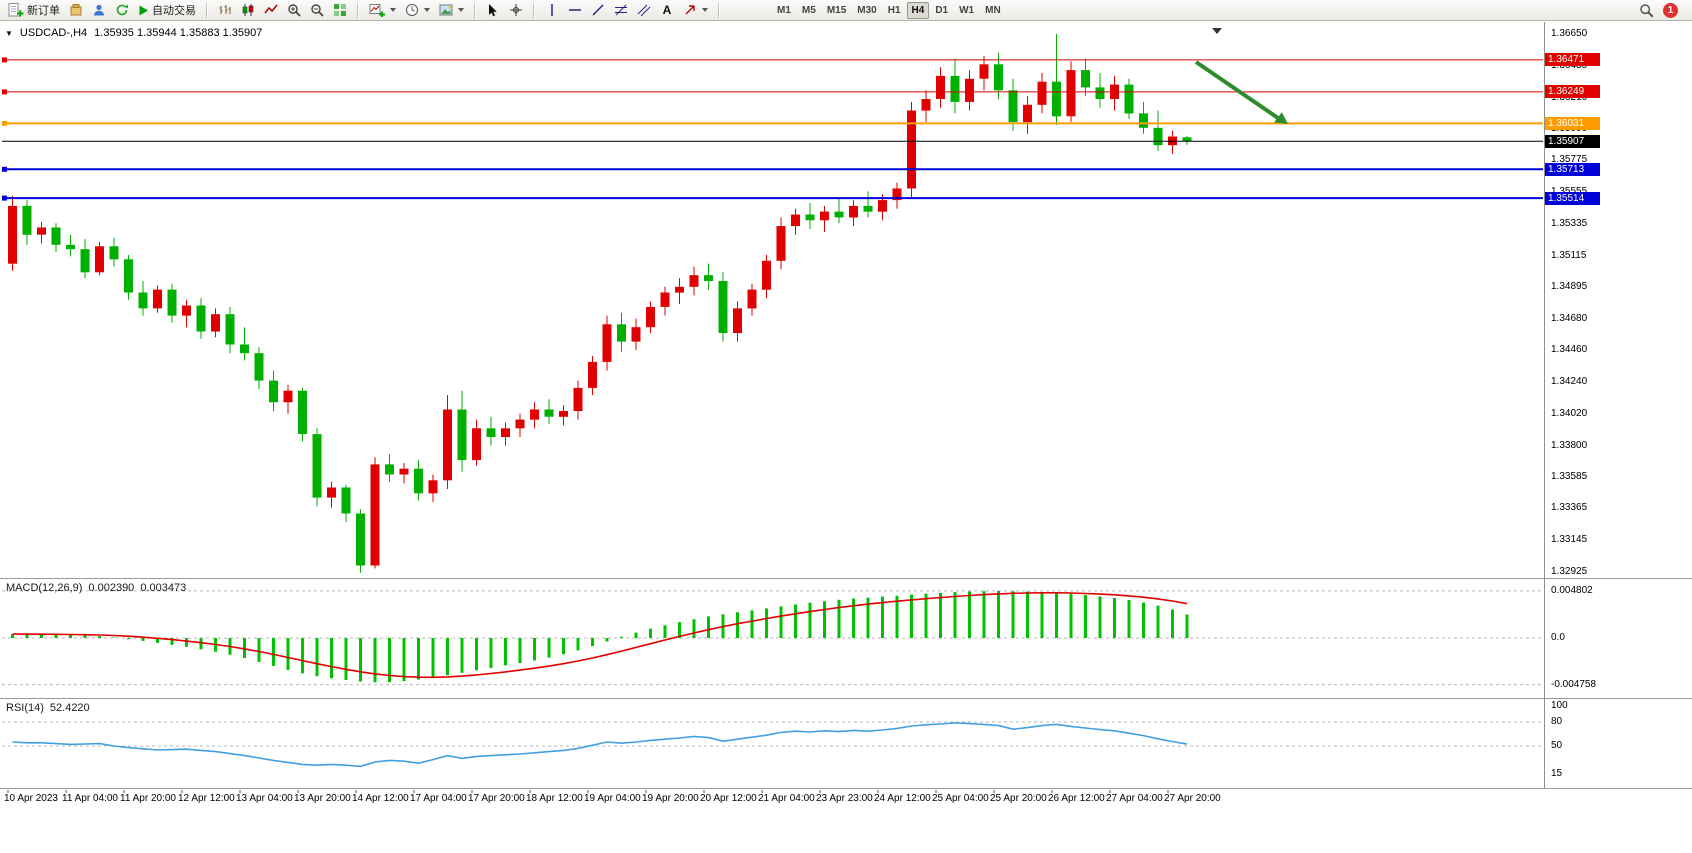 The width and height of the screenshot is (1692, 853). What do you see at coordinates (16, 10) in the screenshot?
I see `new-order-icon` at bounding box center [16, 10].